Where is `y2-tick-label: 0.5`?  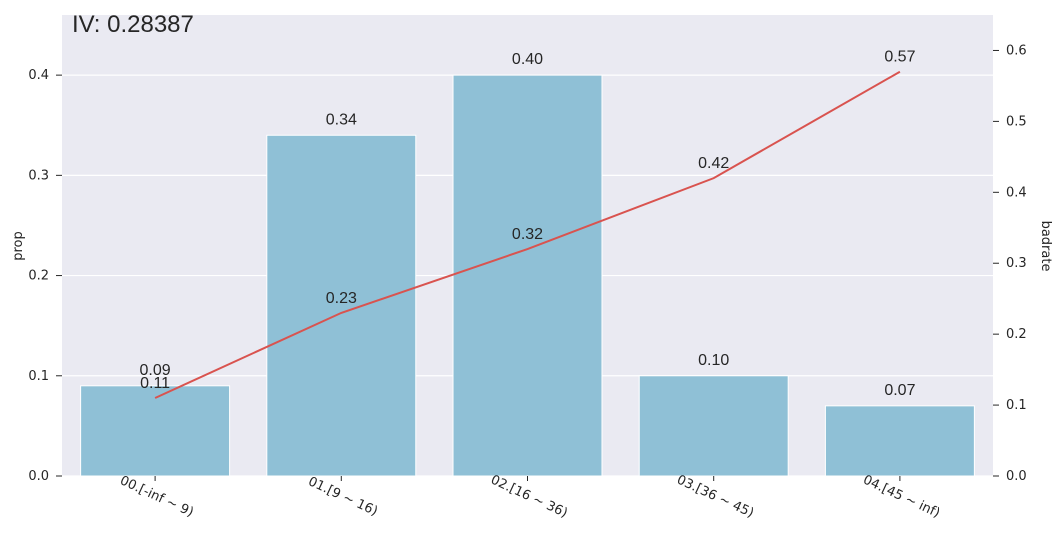 y2-tick-label: 0.5 is located at coordinates (1016, 121).